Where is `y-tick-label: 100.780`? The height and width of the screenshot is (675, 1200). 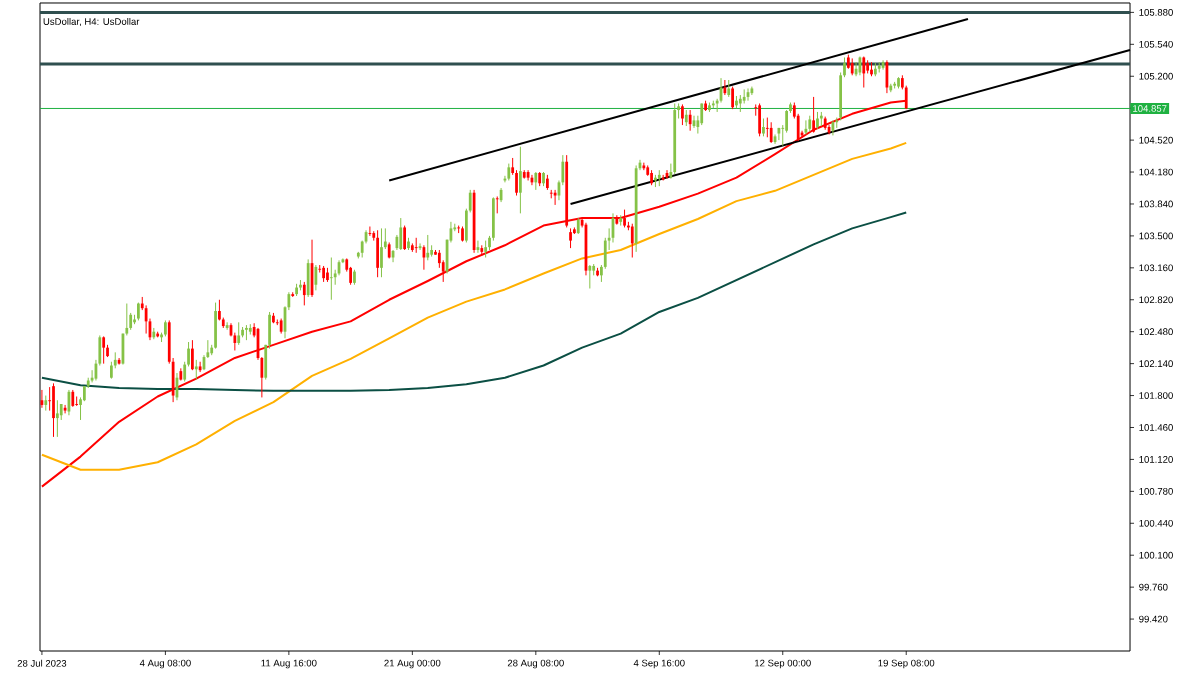
y-tick-label: 100.780 is located at coordinates (1156, 491).